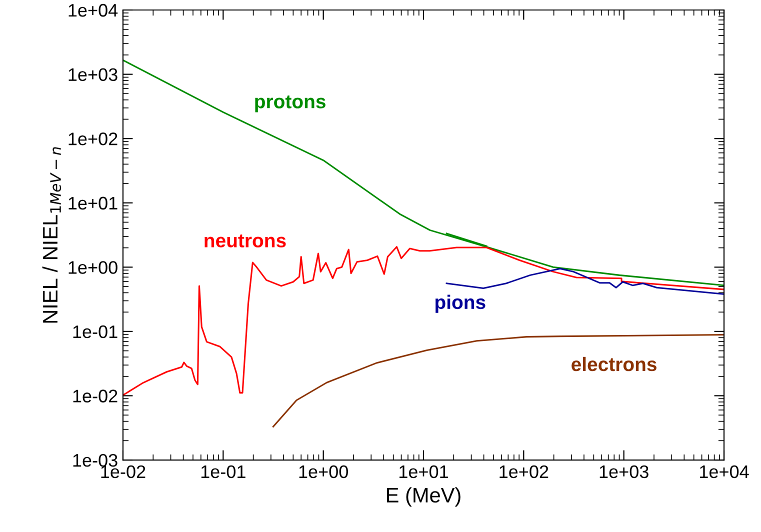 This screenshot has height=532, width=761. What do you see at coordinates (93, 75) in the screenshot?
I see `y-tick-label: 1e+03` at bounding box center [93, 75].